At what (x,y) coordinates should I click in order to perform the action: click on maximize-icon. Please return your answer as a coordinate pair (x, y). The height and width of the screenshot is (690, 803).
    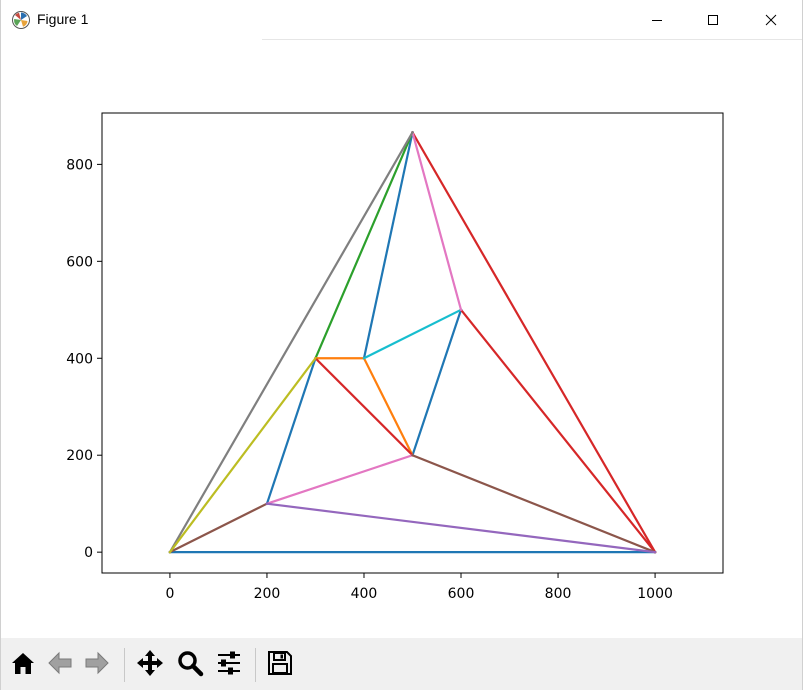
    Looking at the image, I should click on (713, 20).